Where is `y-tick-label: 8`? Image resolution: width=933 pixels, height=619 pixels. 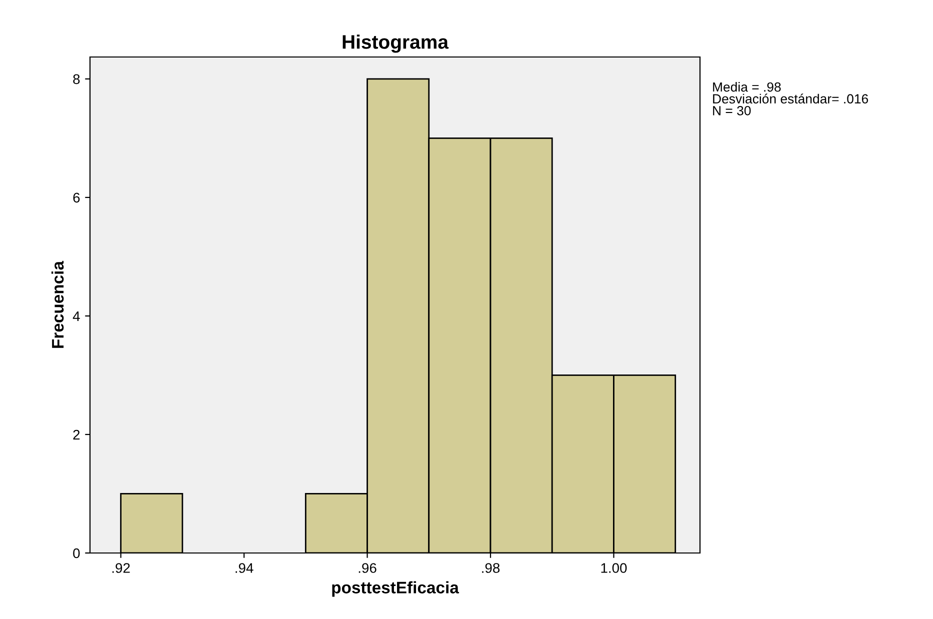 y-tick-label: 8 is located at coordinates (76, 79).